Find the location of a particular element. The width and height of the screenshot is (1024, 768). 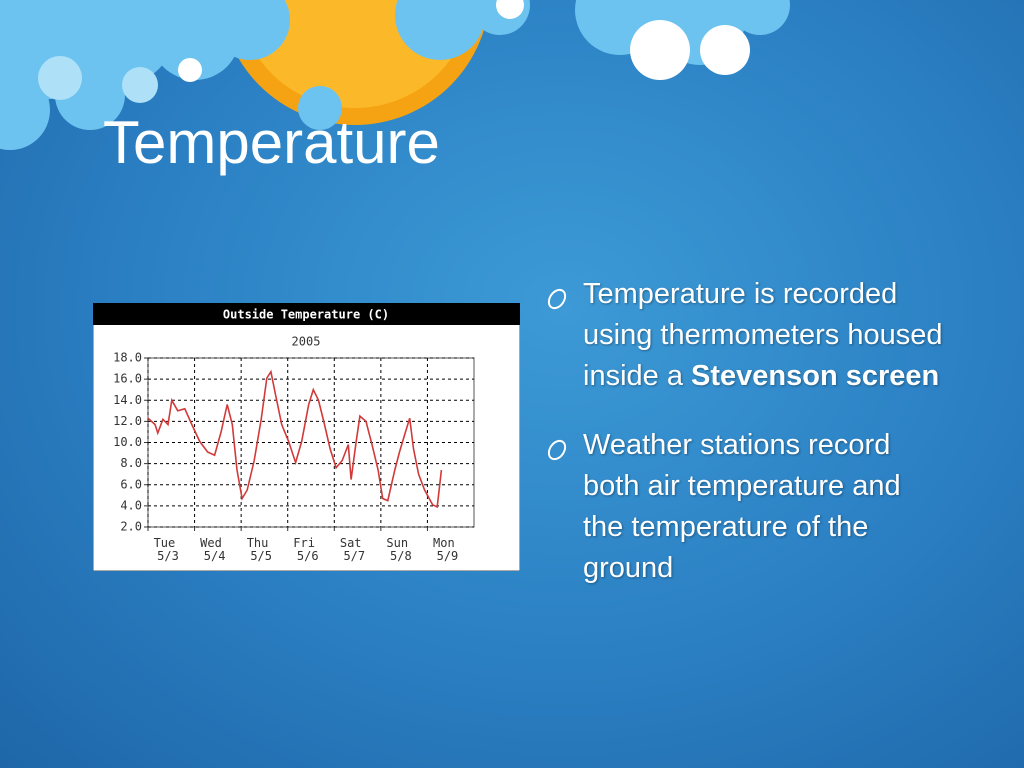

y-tick-label: 12.0 is located at coordinates (127, 421).